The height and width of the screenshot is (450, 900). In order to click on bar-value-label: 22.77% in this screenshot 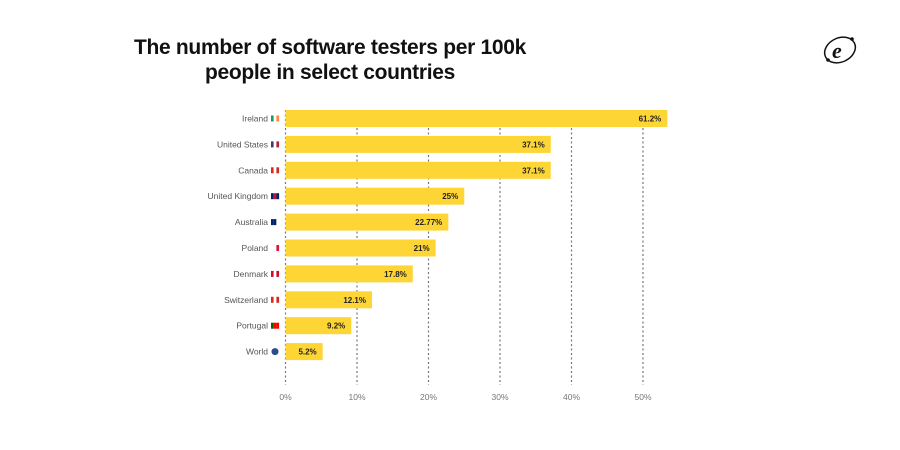, I will do `click(428, 222)`.